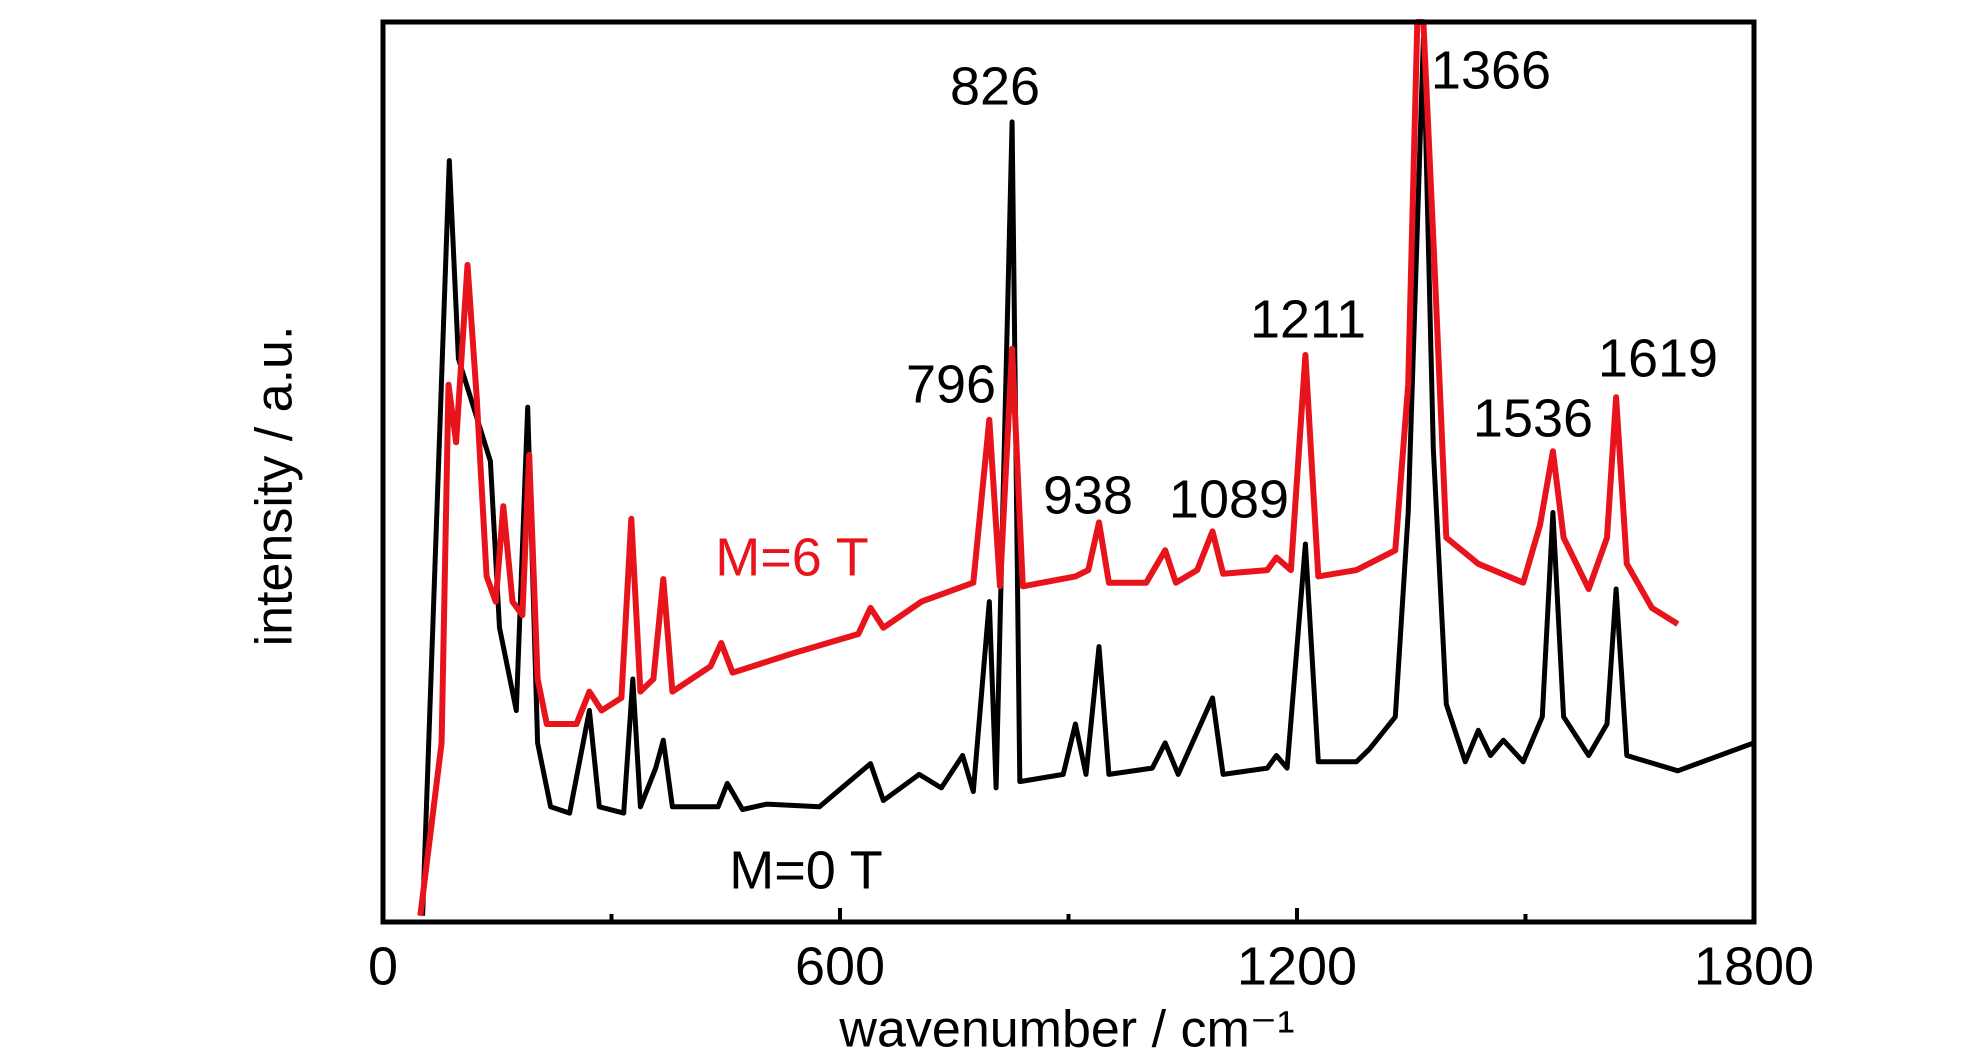 Image resolution: width=1984 pixels, height=1063 pixels. I want to click on x-tick-label: 1200, so click(1297, 966).